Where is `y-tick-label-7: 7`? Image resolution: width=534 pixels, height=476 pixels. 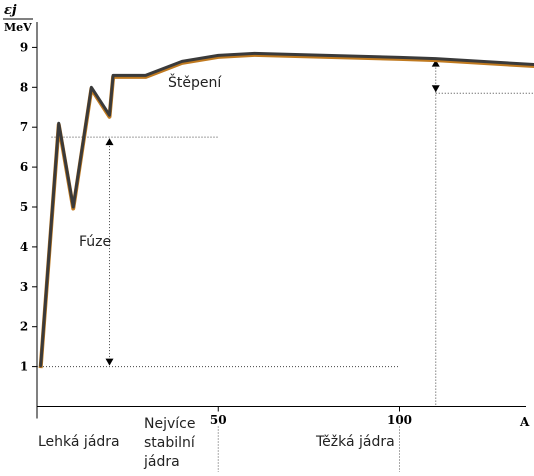 y-tick-label-7: 7 is located at coordinates (24, 127).